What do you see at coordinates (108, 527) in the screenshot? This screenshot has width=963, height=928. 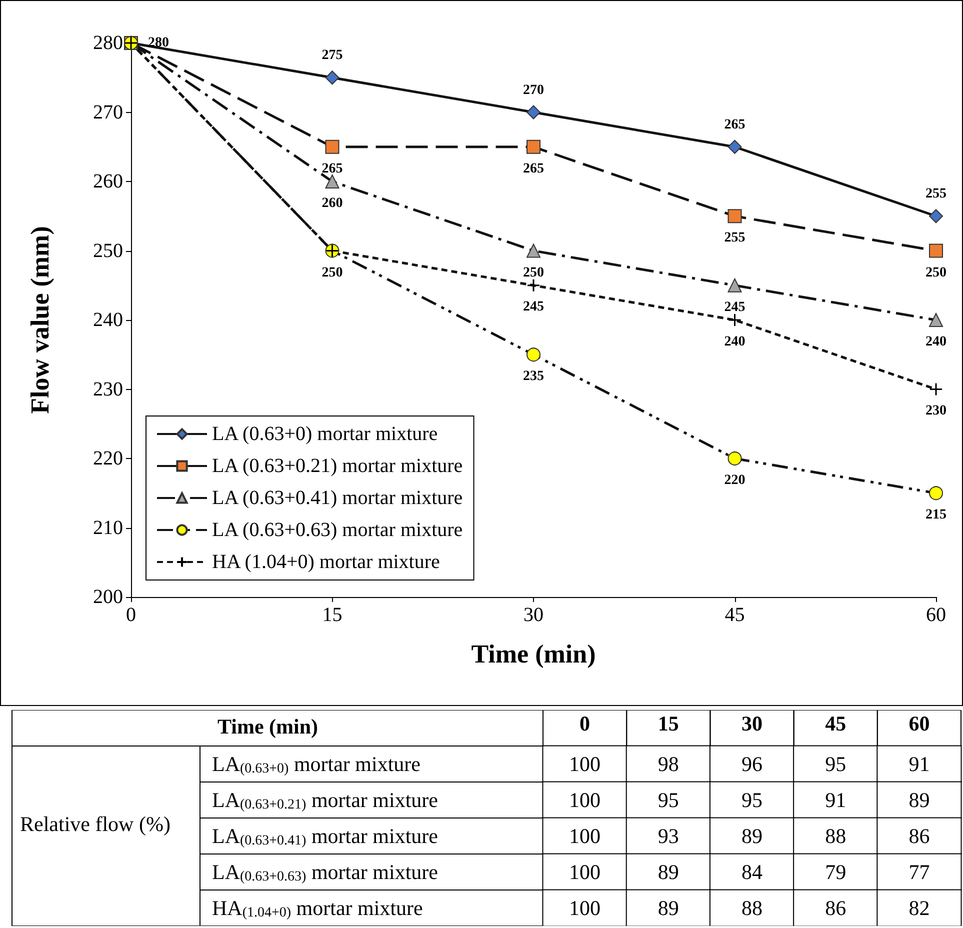 I see `y-tick-label: 210` at bounding box center [108, 527].